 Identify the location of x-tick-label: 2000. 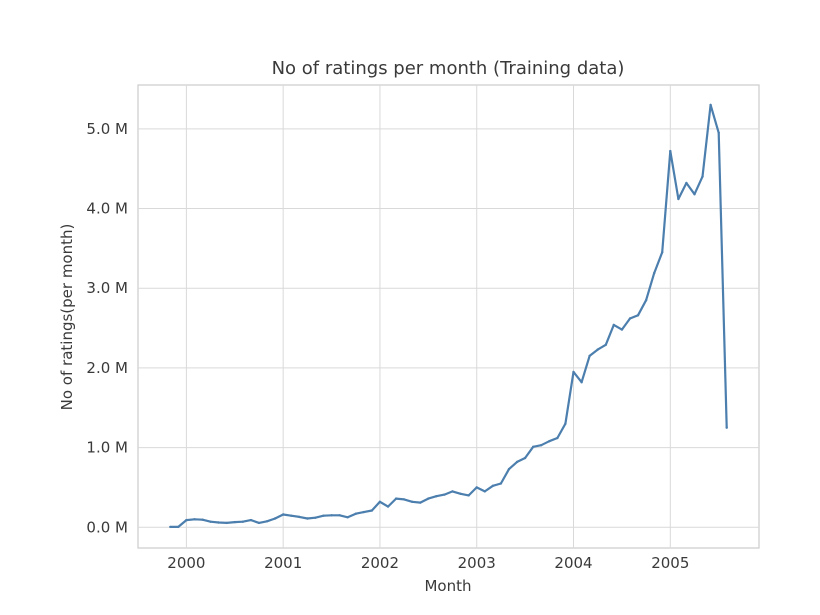
(186, 563).